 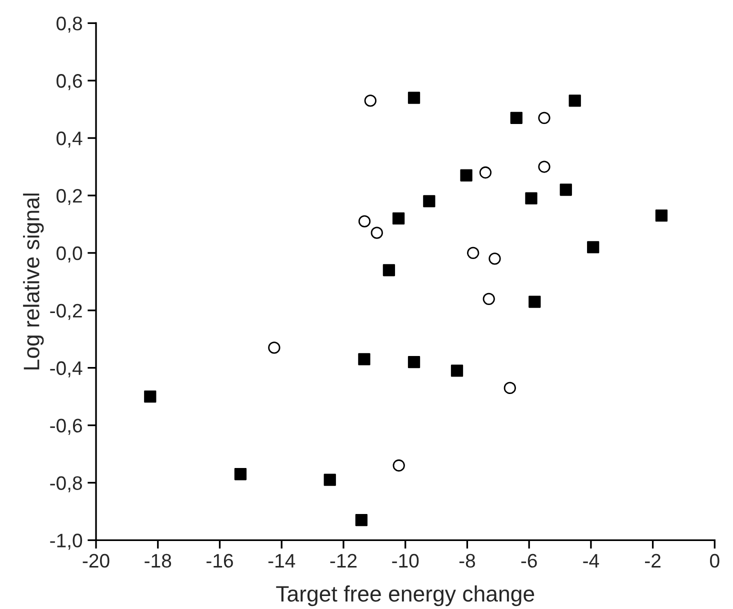 I want to click on y-tick-label: 0,6, so click(x=69, y=82).